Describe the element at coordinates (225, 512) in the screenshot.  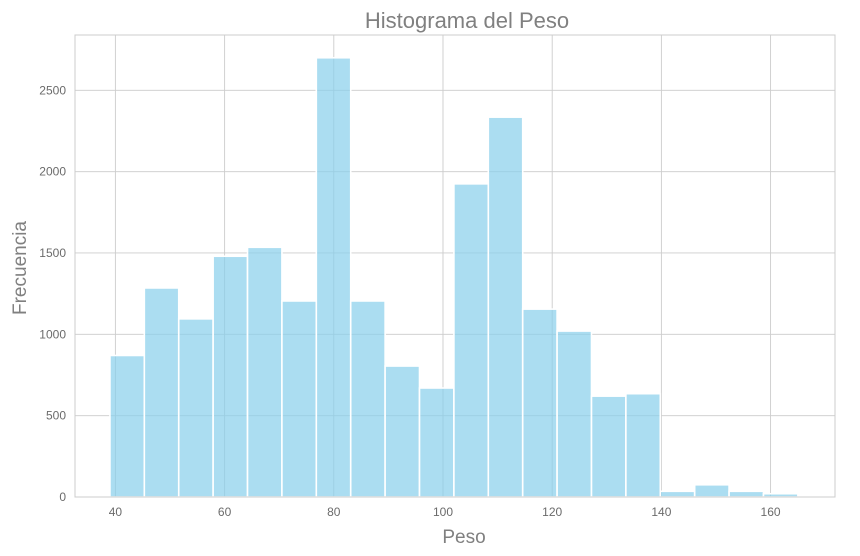
I see `x-tick-label: 60` at that location.